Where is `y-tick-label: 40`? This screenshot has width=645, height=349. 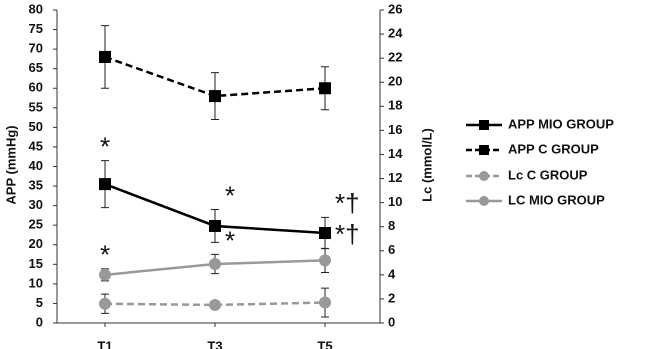
y-tick-label: 40 is located at coordinates (36, 165).